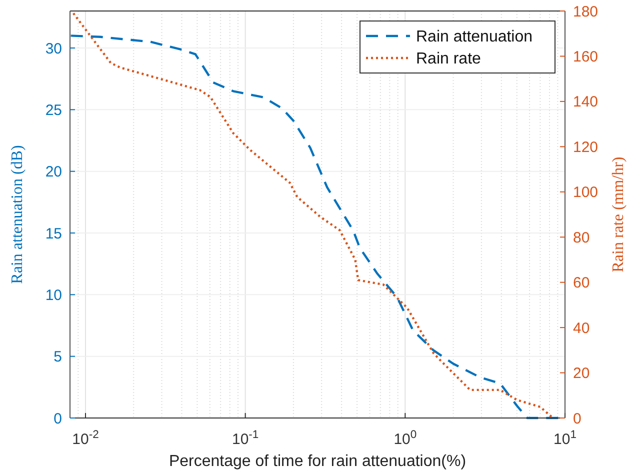  Describe the element at coordinates (585, 193) in the screenshot. I see `y2-tick-label: 100` at that location.